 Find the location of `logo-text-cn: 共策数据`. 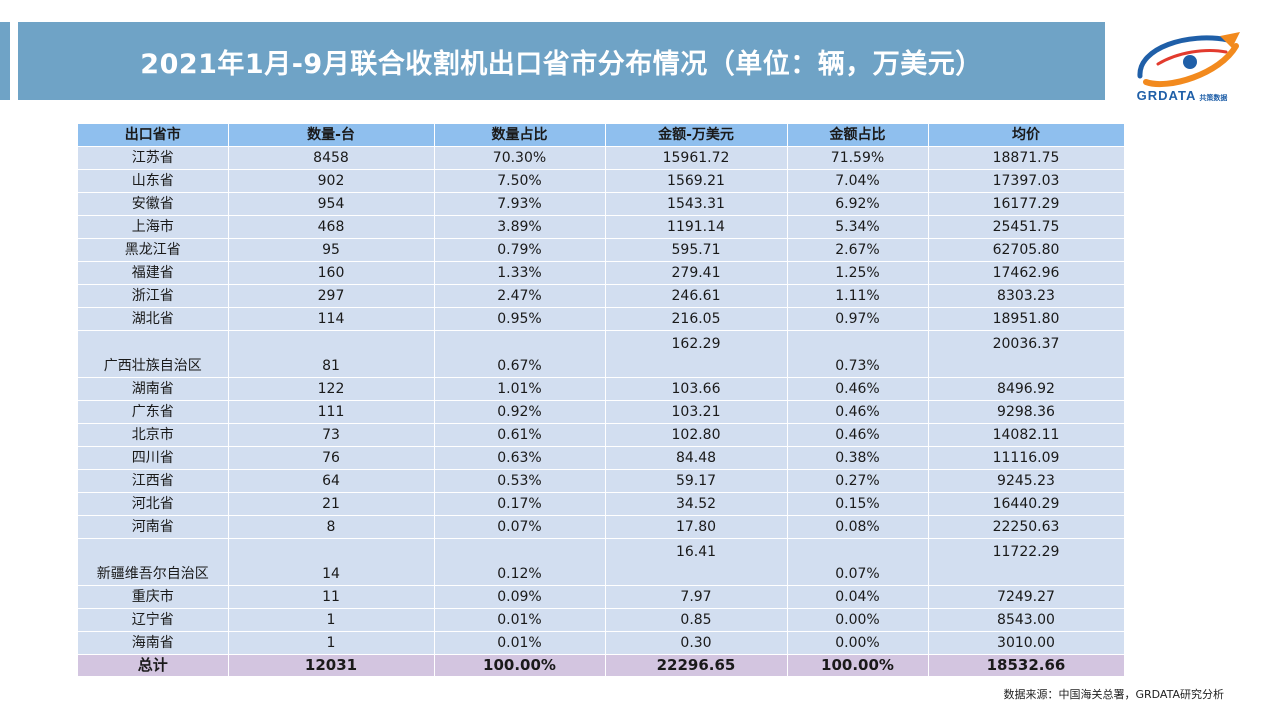

logo-text-cn: 共策数据 is located at coordinates (1213, 98).